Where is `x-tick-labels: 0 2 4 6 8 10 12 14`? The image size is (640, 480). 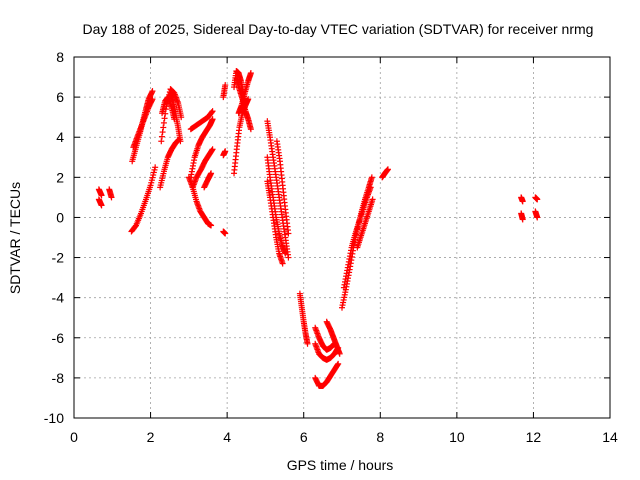 x-tick-labels: 0 2 4 6 8 10 12 14 is located at coordinates (344, 437).